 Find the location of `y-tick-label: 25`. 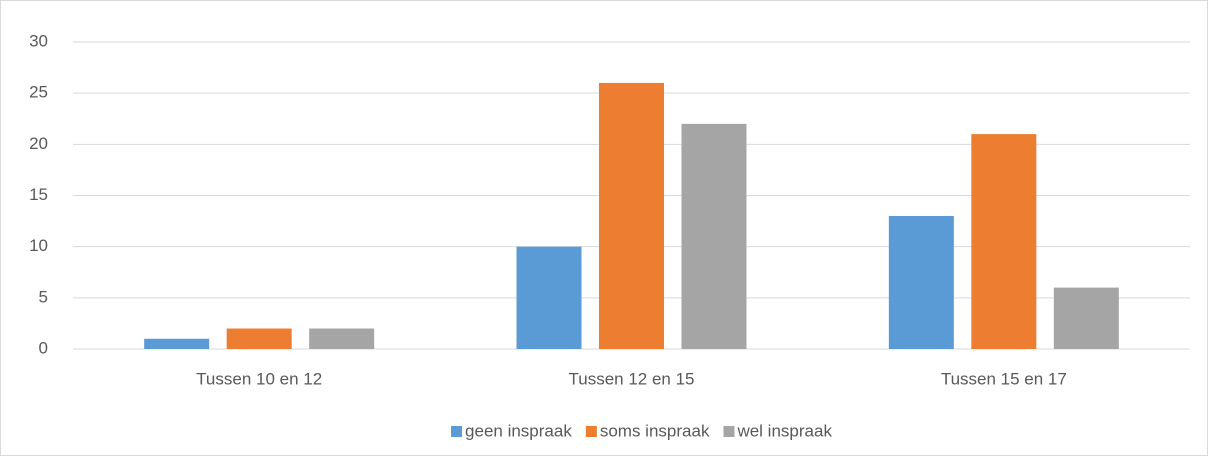

y-tick-label: 25 is located at coordinates (38, 92).